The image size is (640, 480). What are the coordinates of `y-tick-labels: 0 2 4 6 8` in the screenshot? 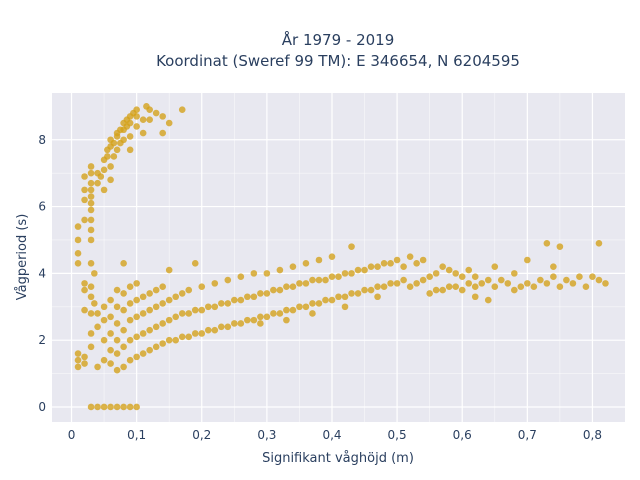 It's located at (42, 273).